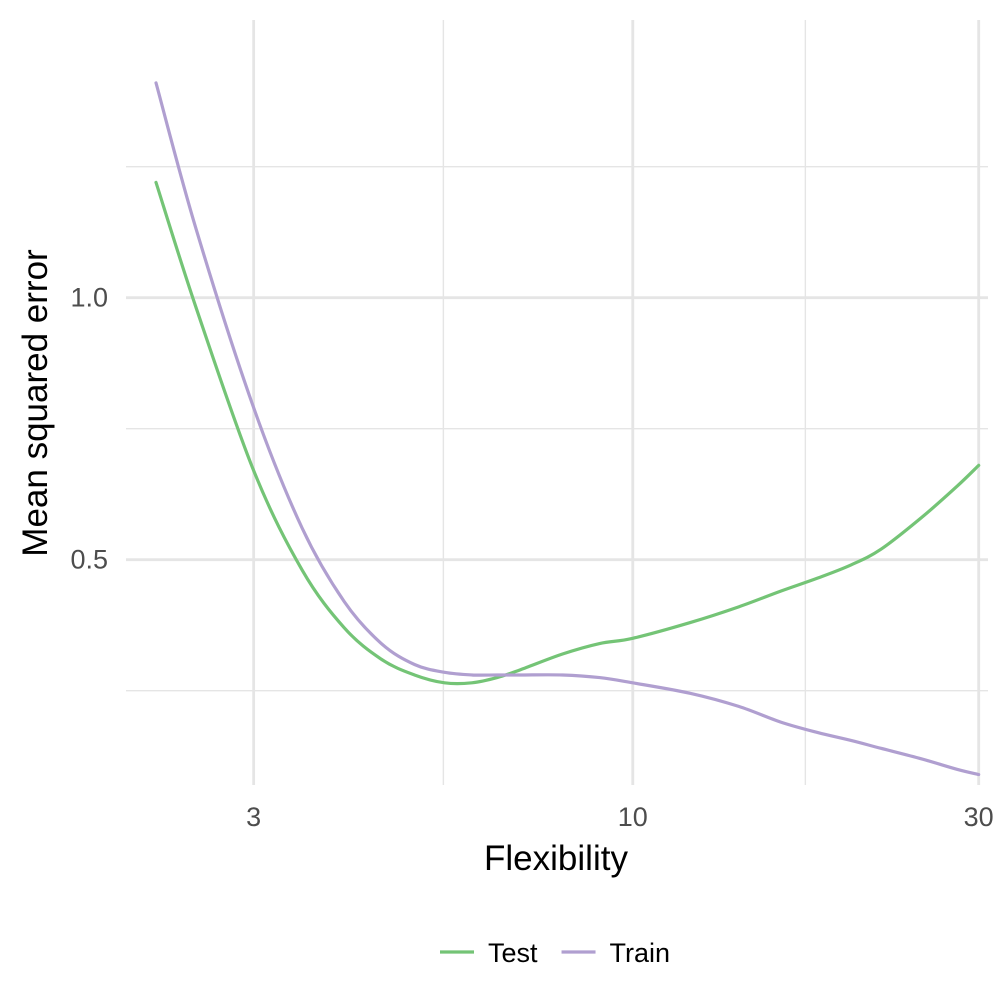 The height and width of the screenshot is (1008, 1008). What do you see at coordinates (89, 429) in the screenshot?
I see `y-axis-ticks: 0.5 1.0` at bounding box center [89, 429].